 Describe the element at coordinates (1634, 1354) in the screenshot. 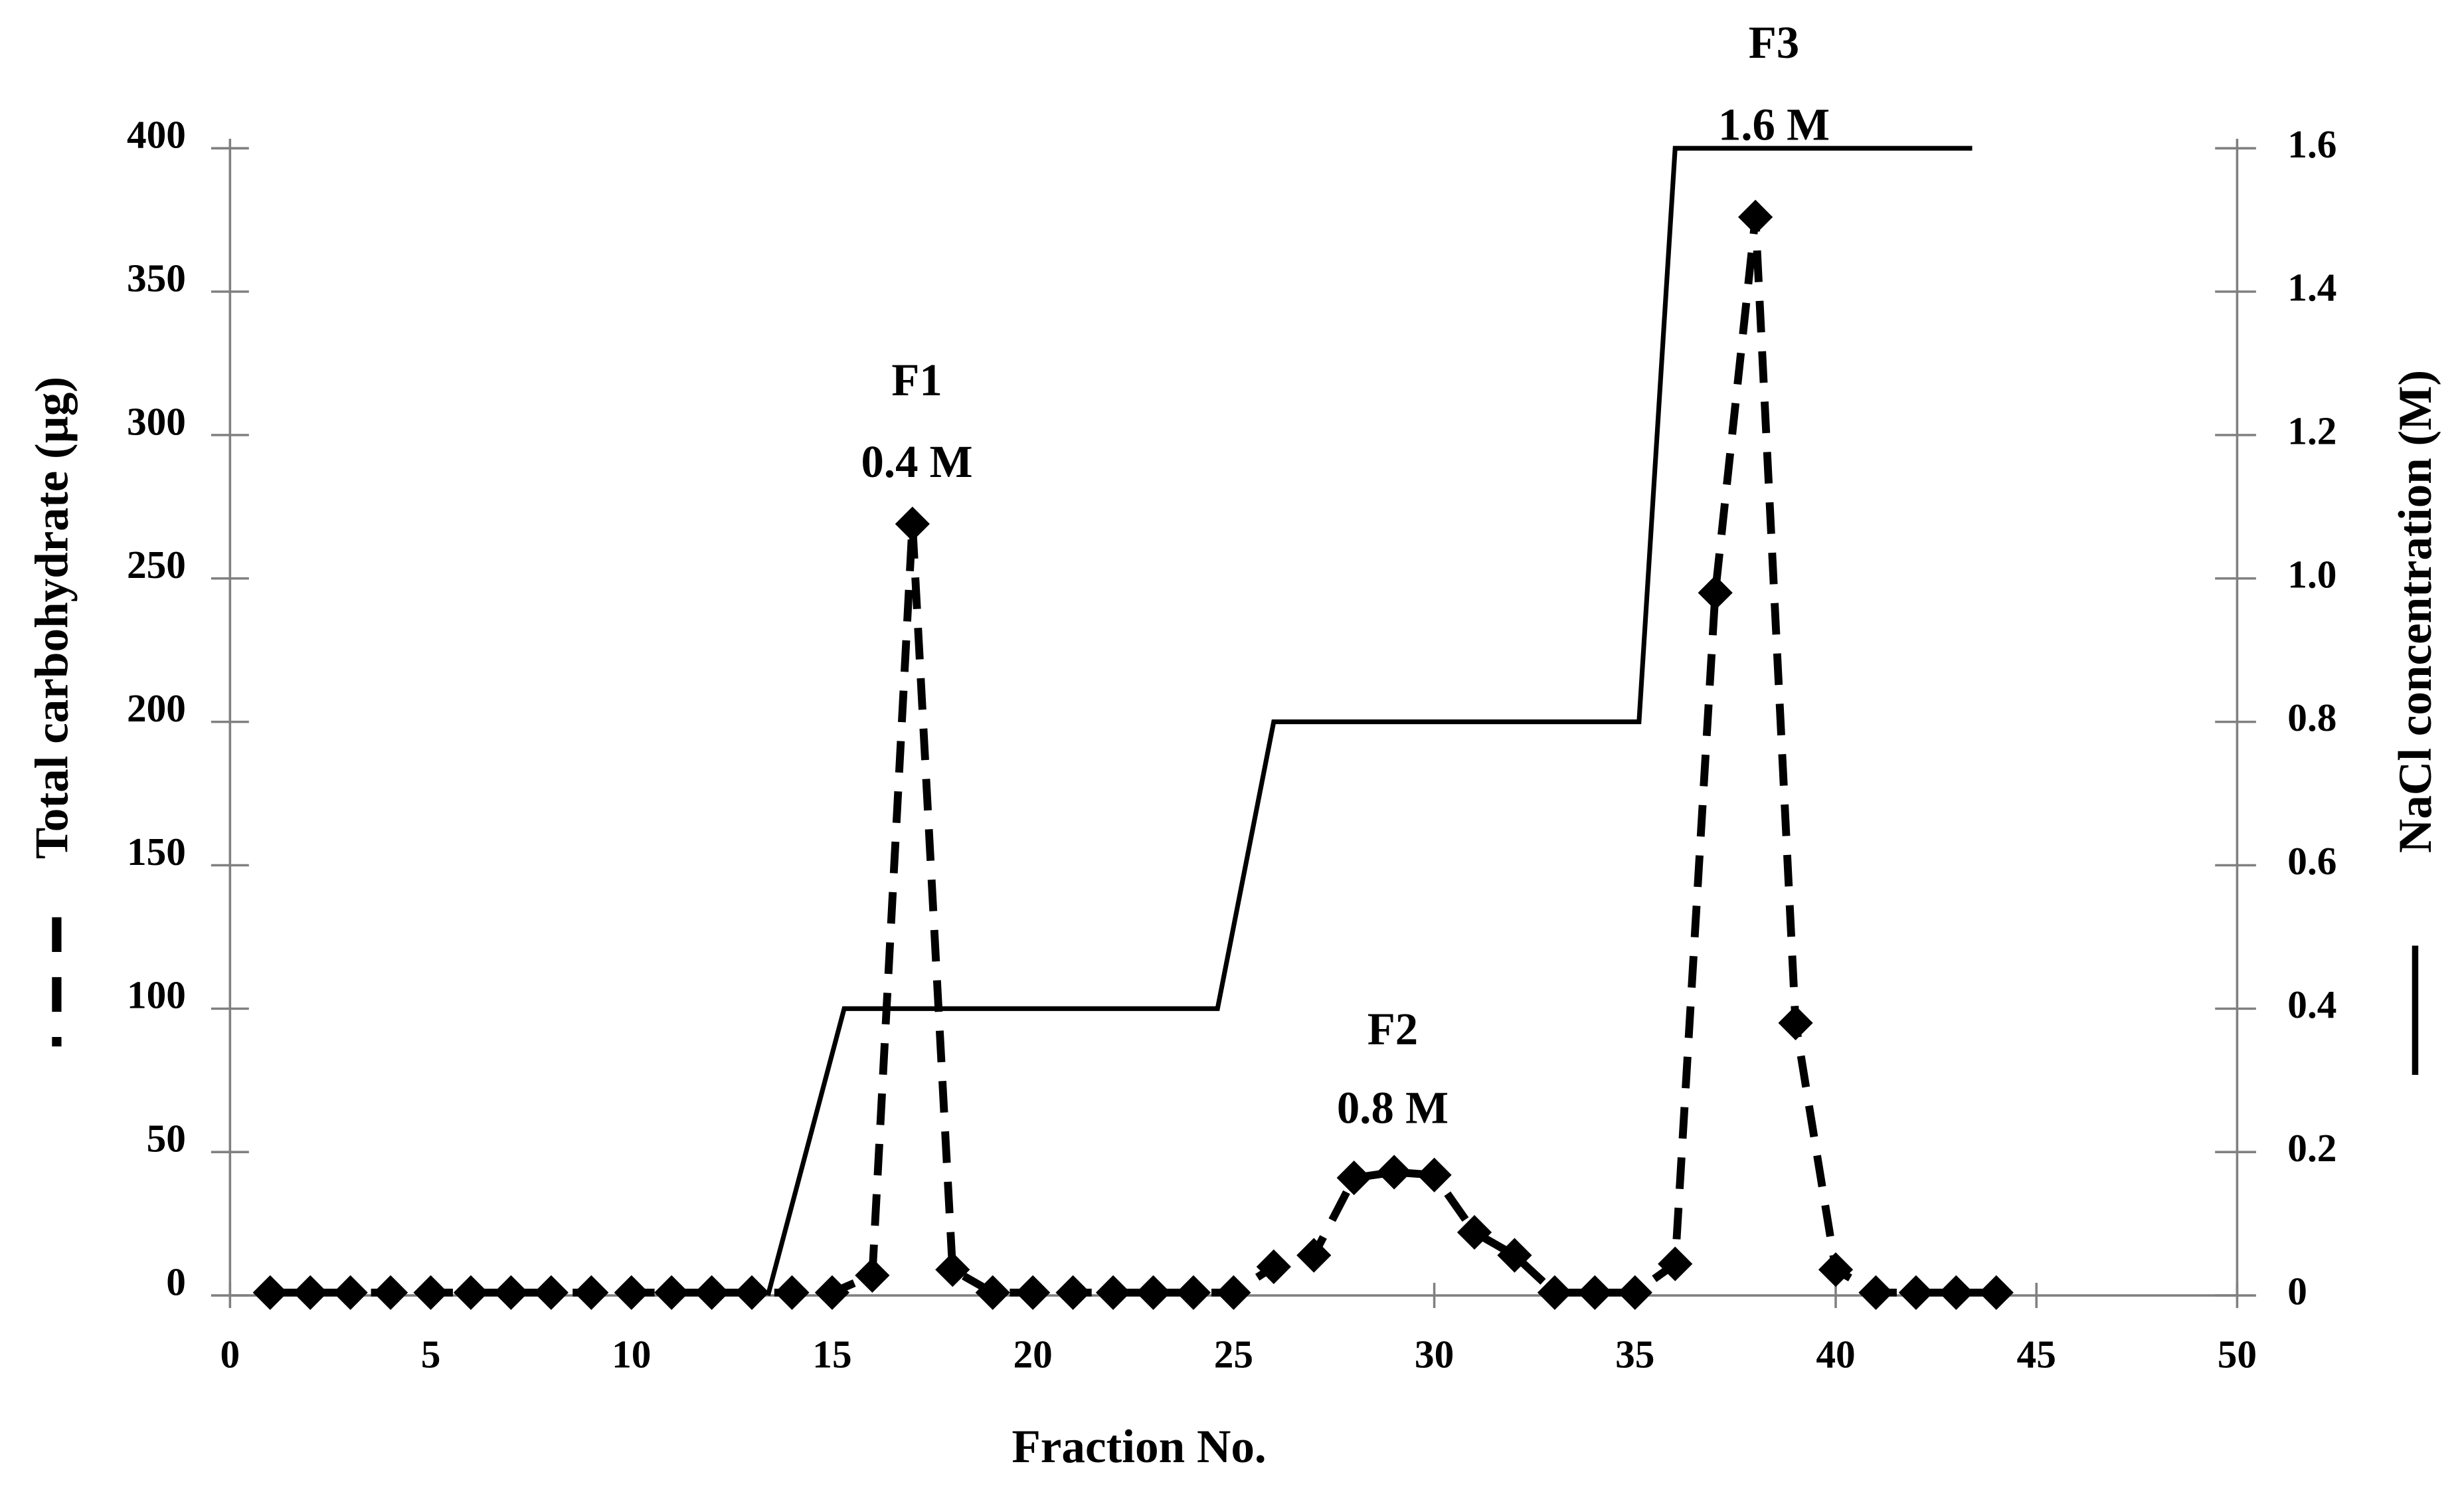

I see `x-tick-label: 35` at that location.